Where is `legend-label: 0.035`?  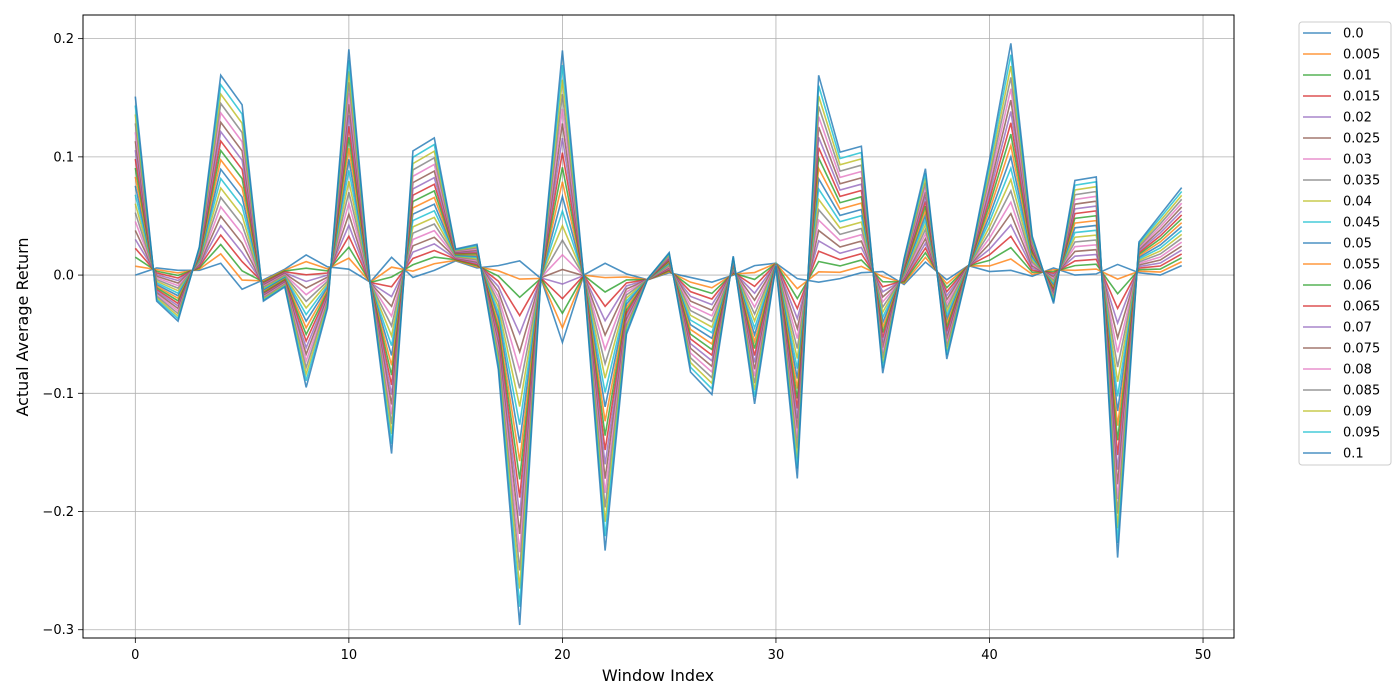 legend-label: 0.035 is located at coordinates (1361, 181).